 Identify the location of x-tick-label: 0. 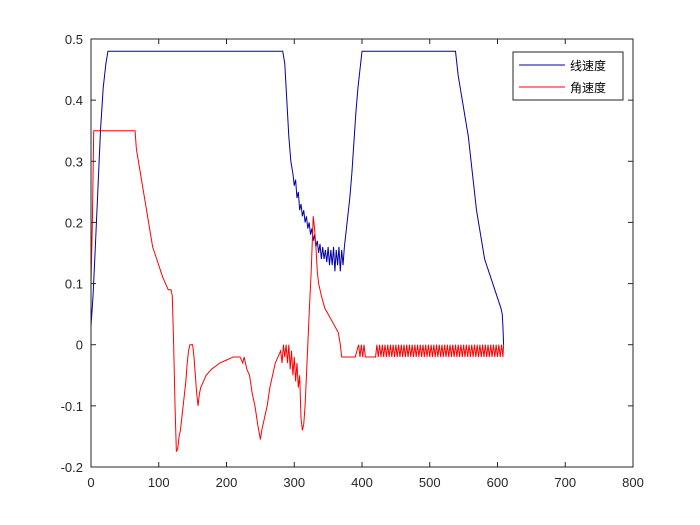
(90, 482).